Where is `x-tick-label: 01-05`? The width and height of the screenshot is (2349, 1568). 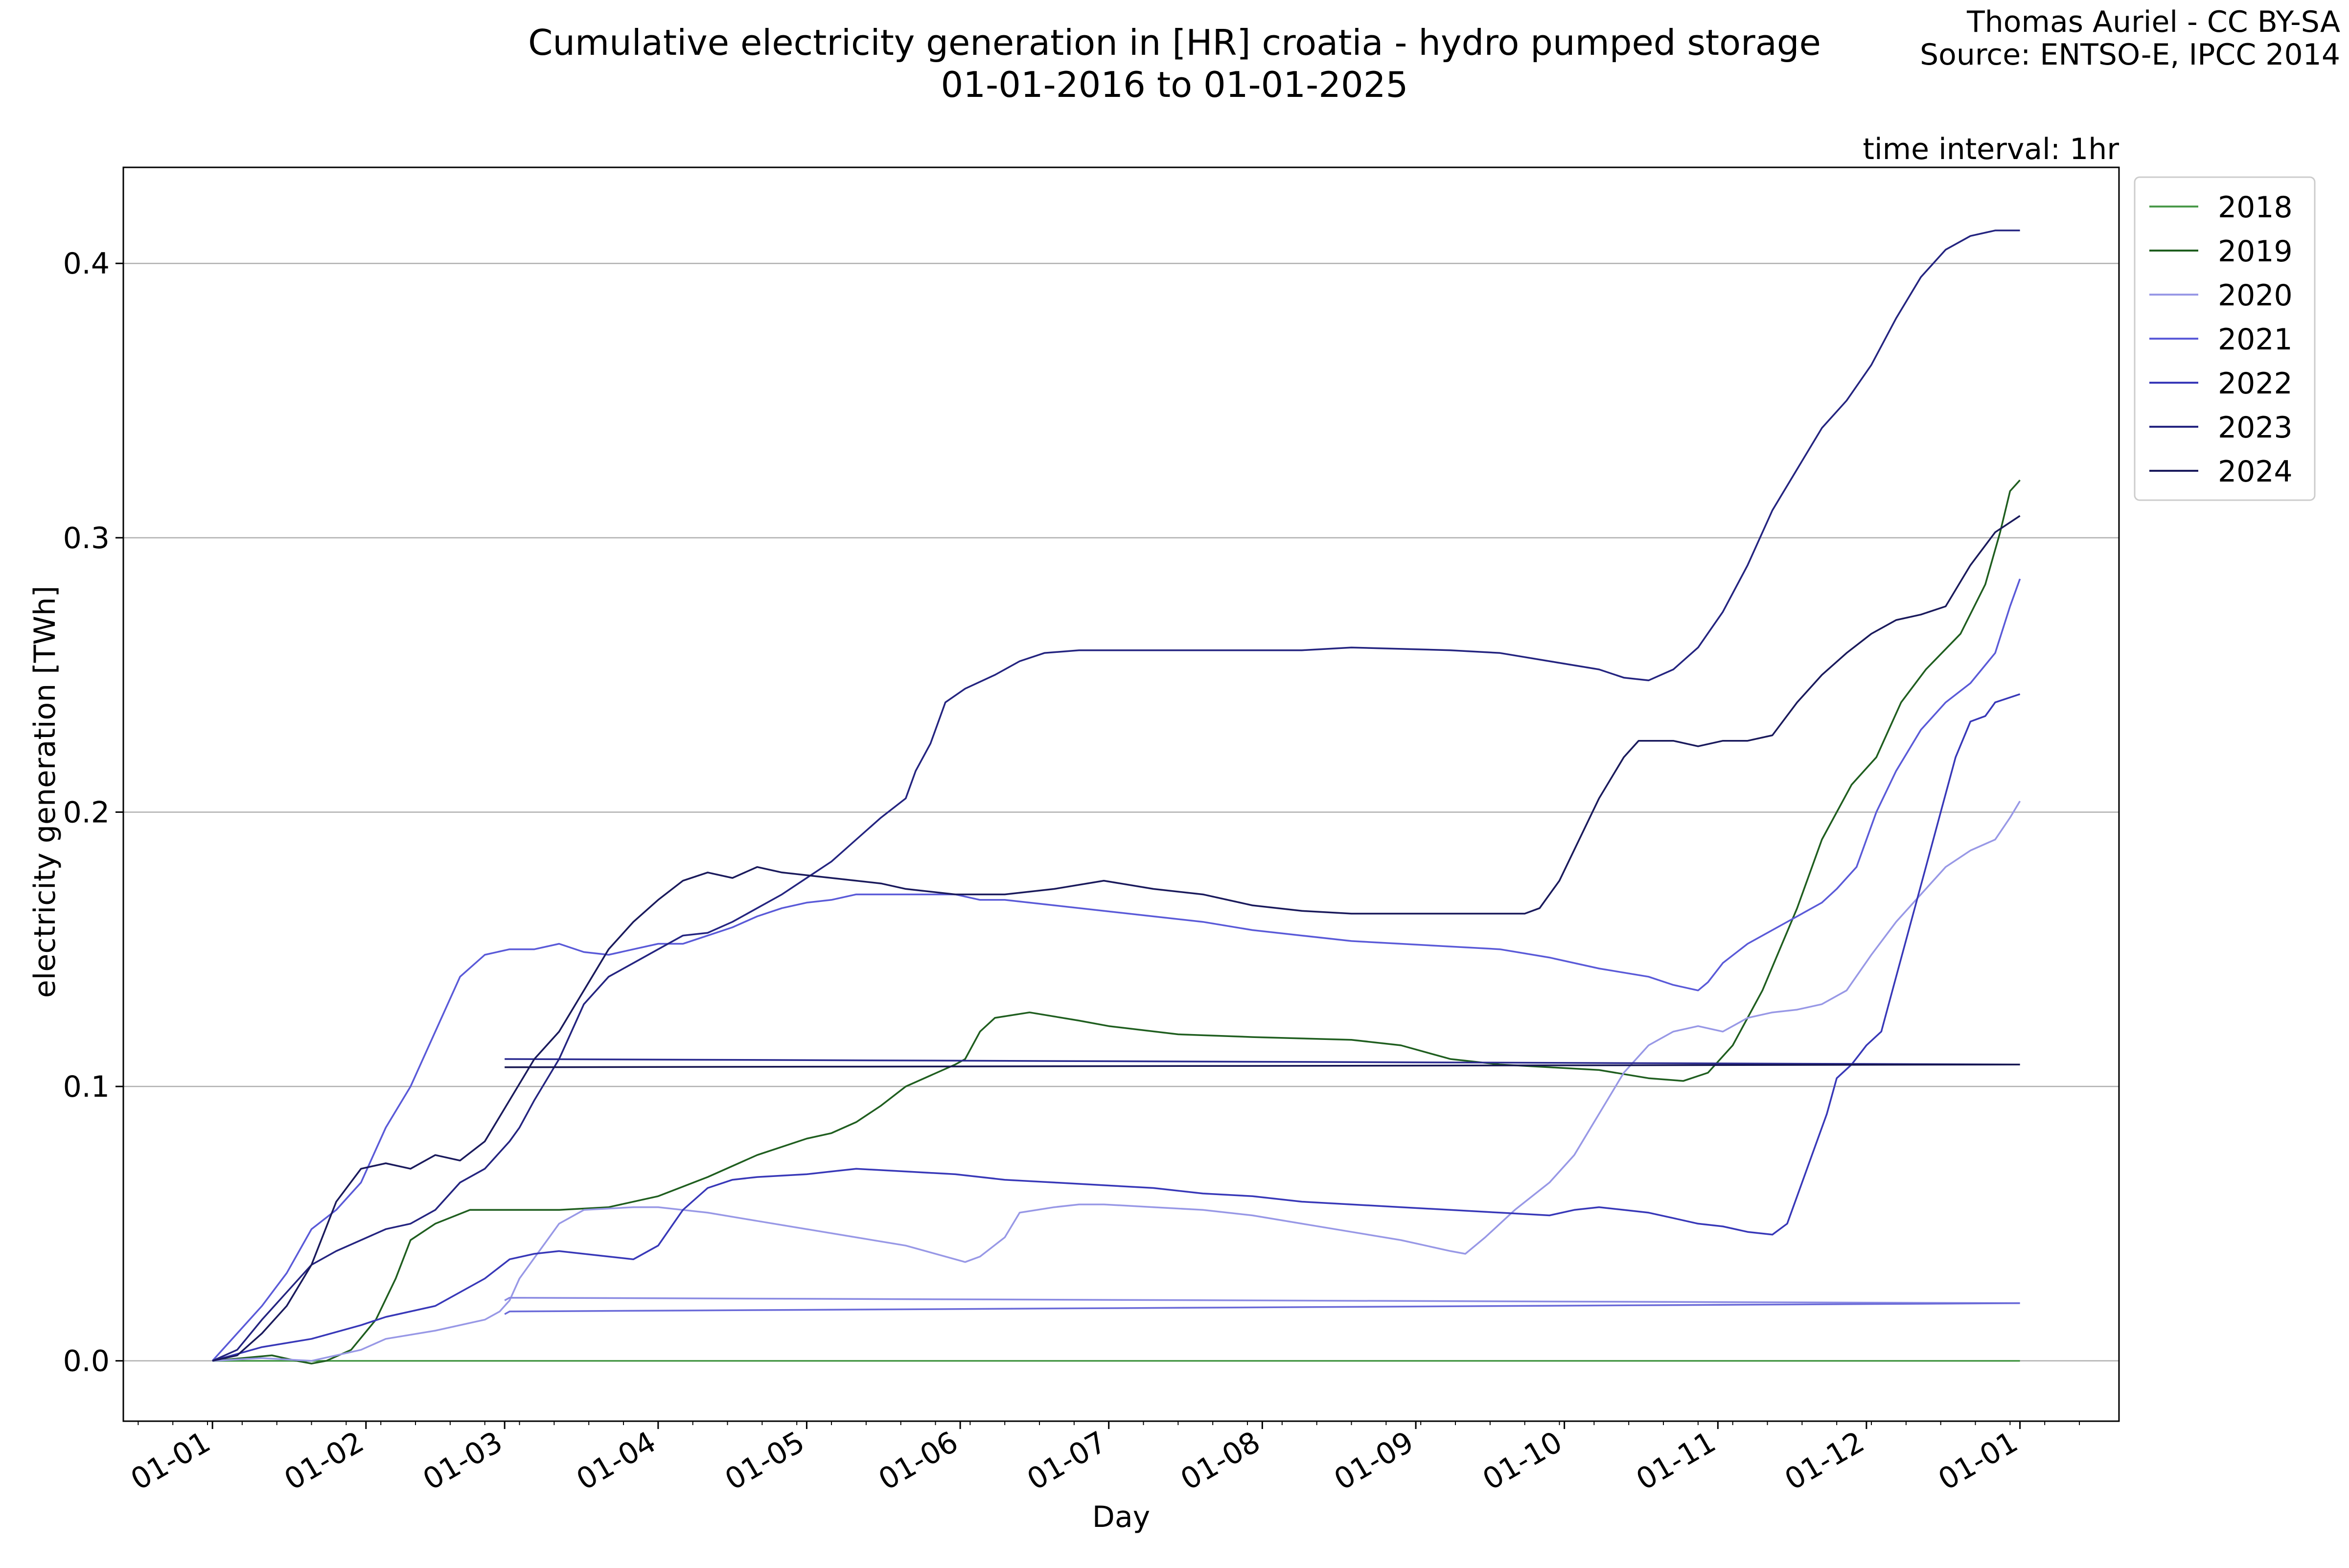
x-tick-label: 01-05 is located at coordinates (764, 1461).